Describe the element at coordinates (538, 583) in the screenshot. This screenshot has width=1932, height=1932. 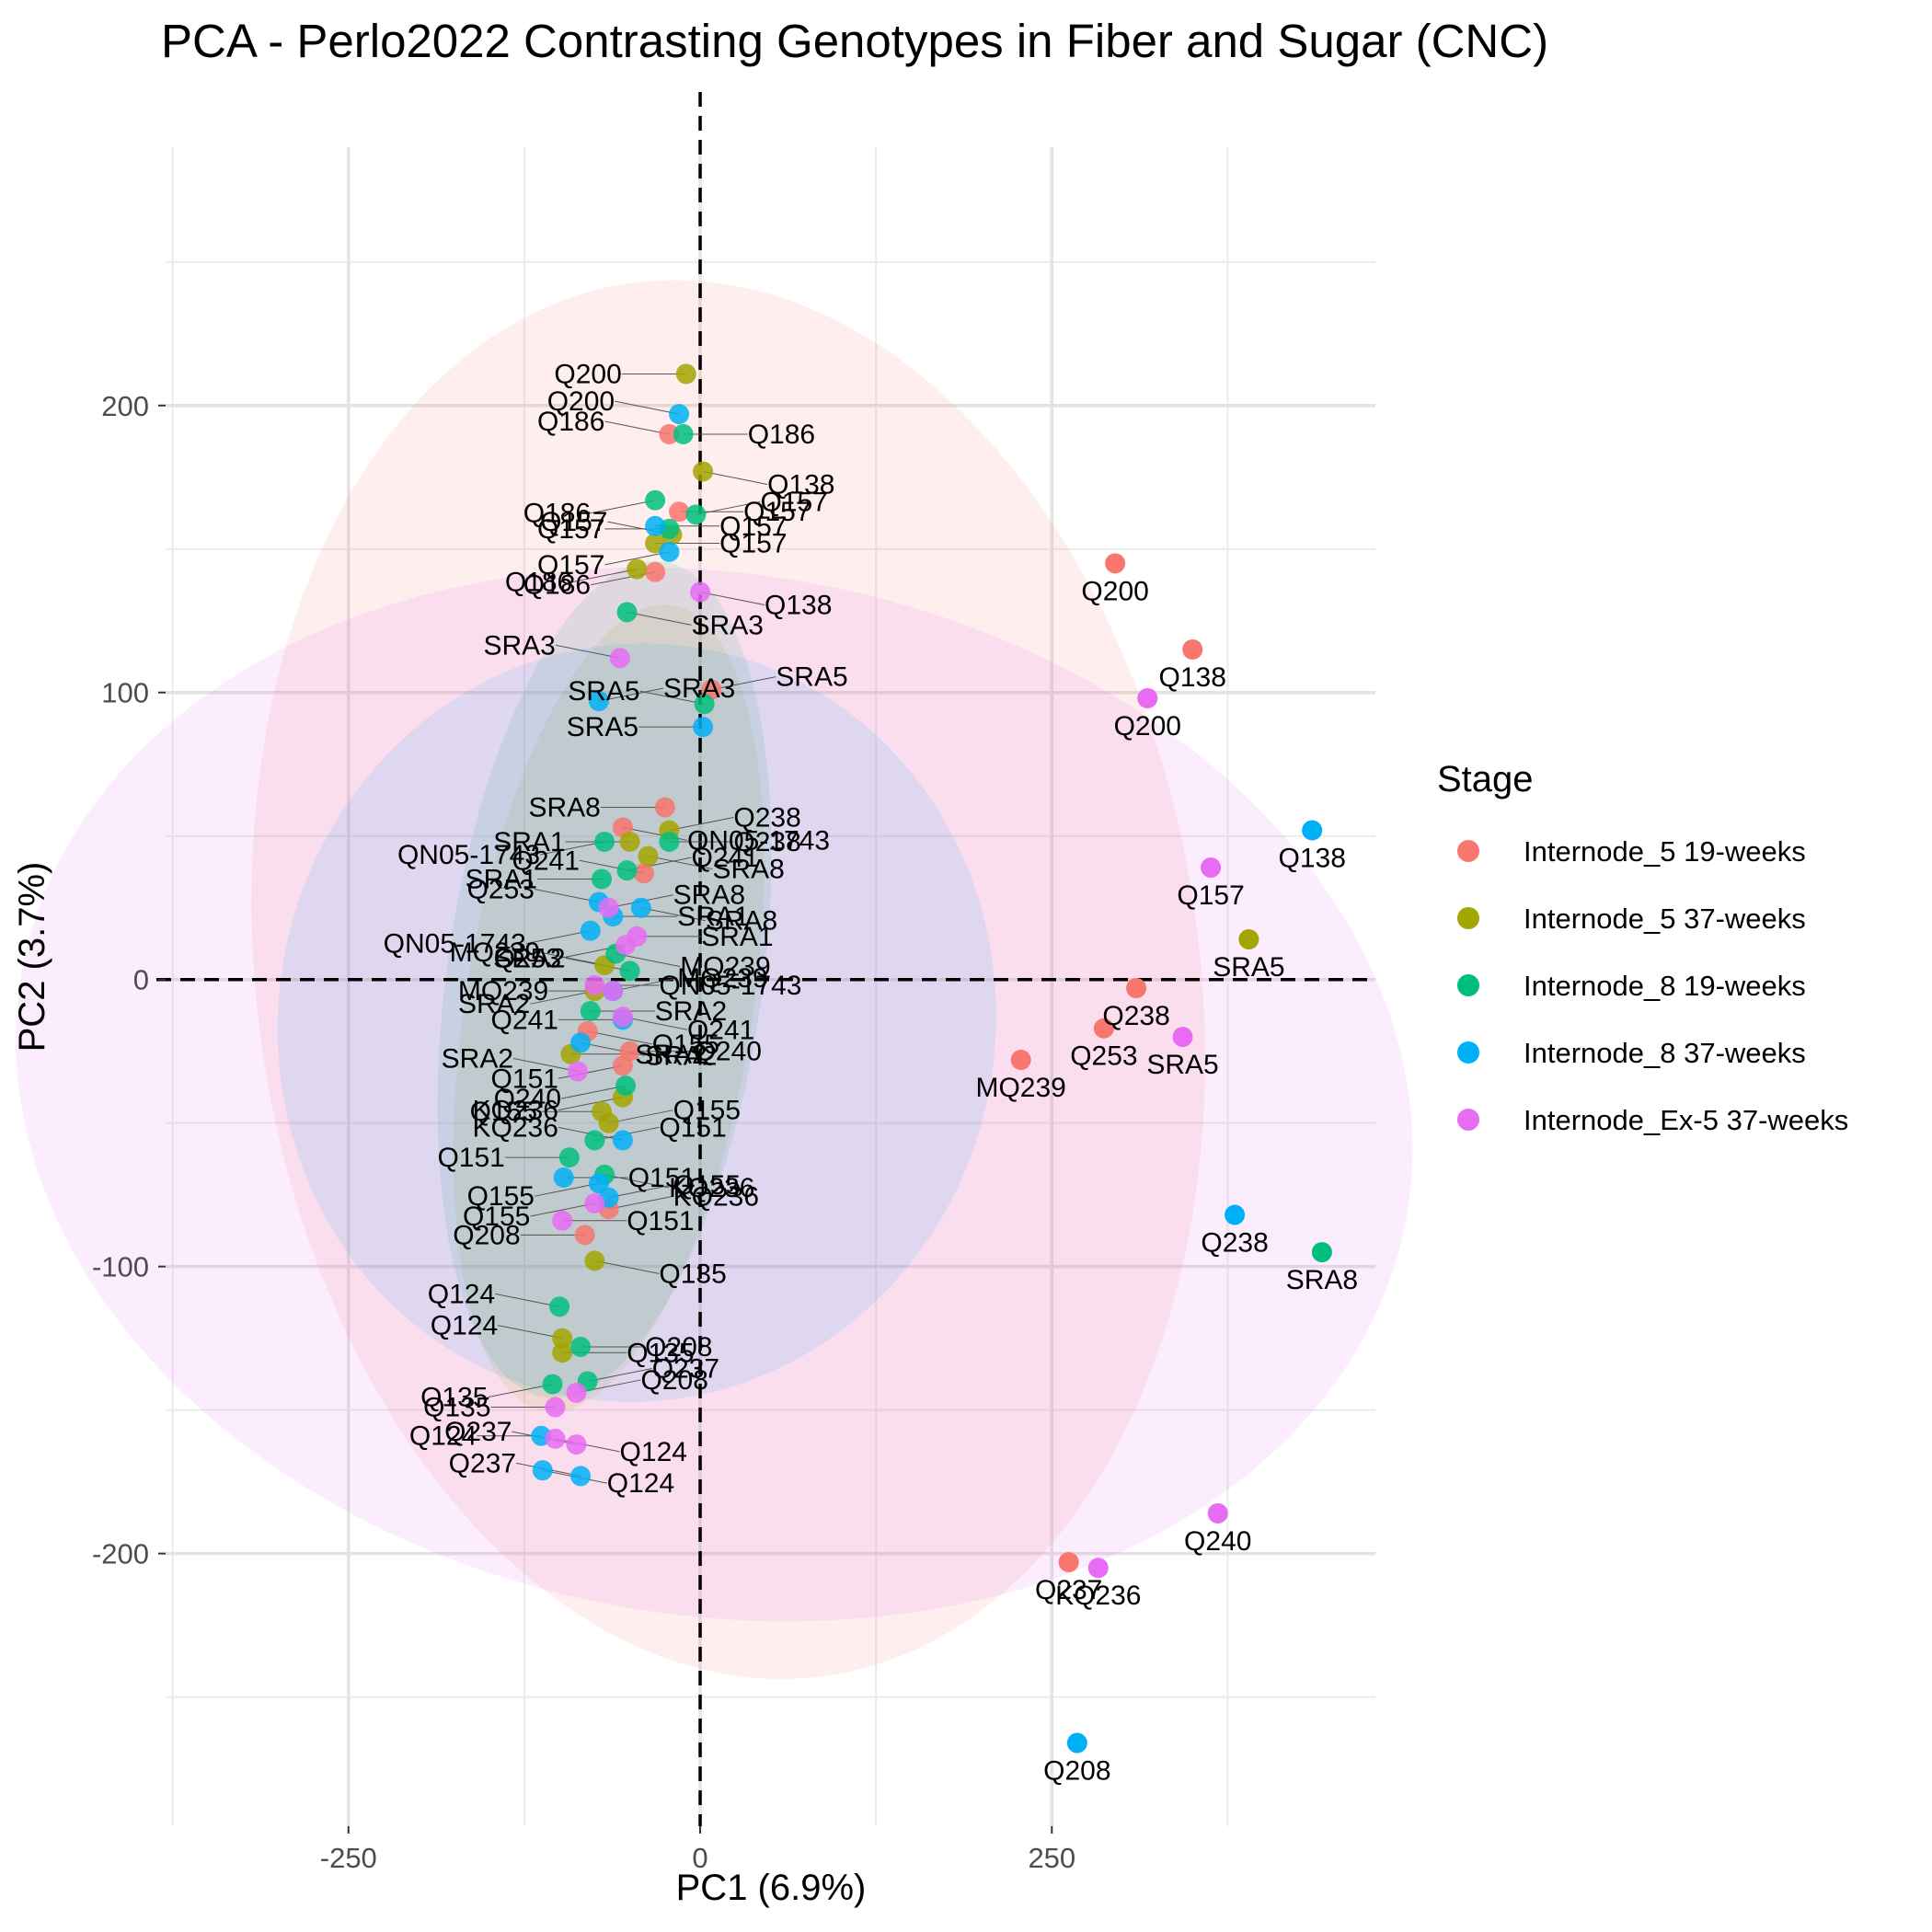
I see `point-label: Q186` at that location.